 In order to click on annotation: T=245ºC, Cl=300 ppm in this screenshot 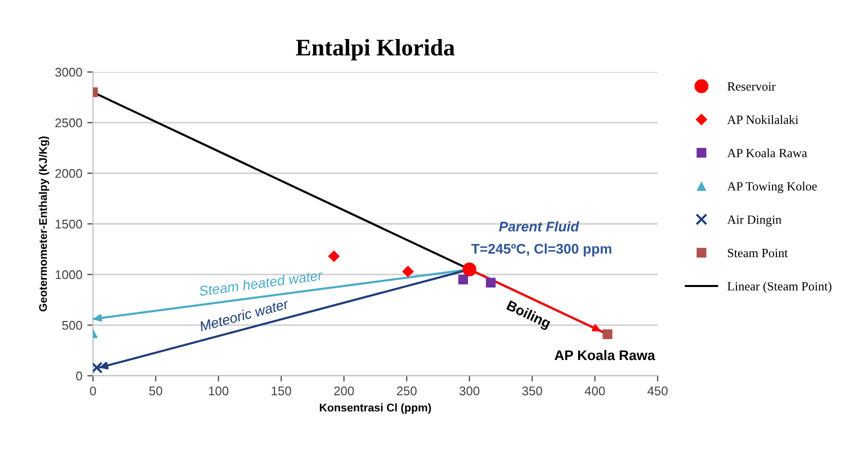, I will do `click(541, 250)`.